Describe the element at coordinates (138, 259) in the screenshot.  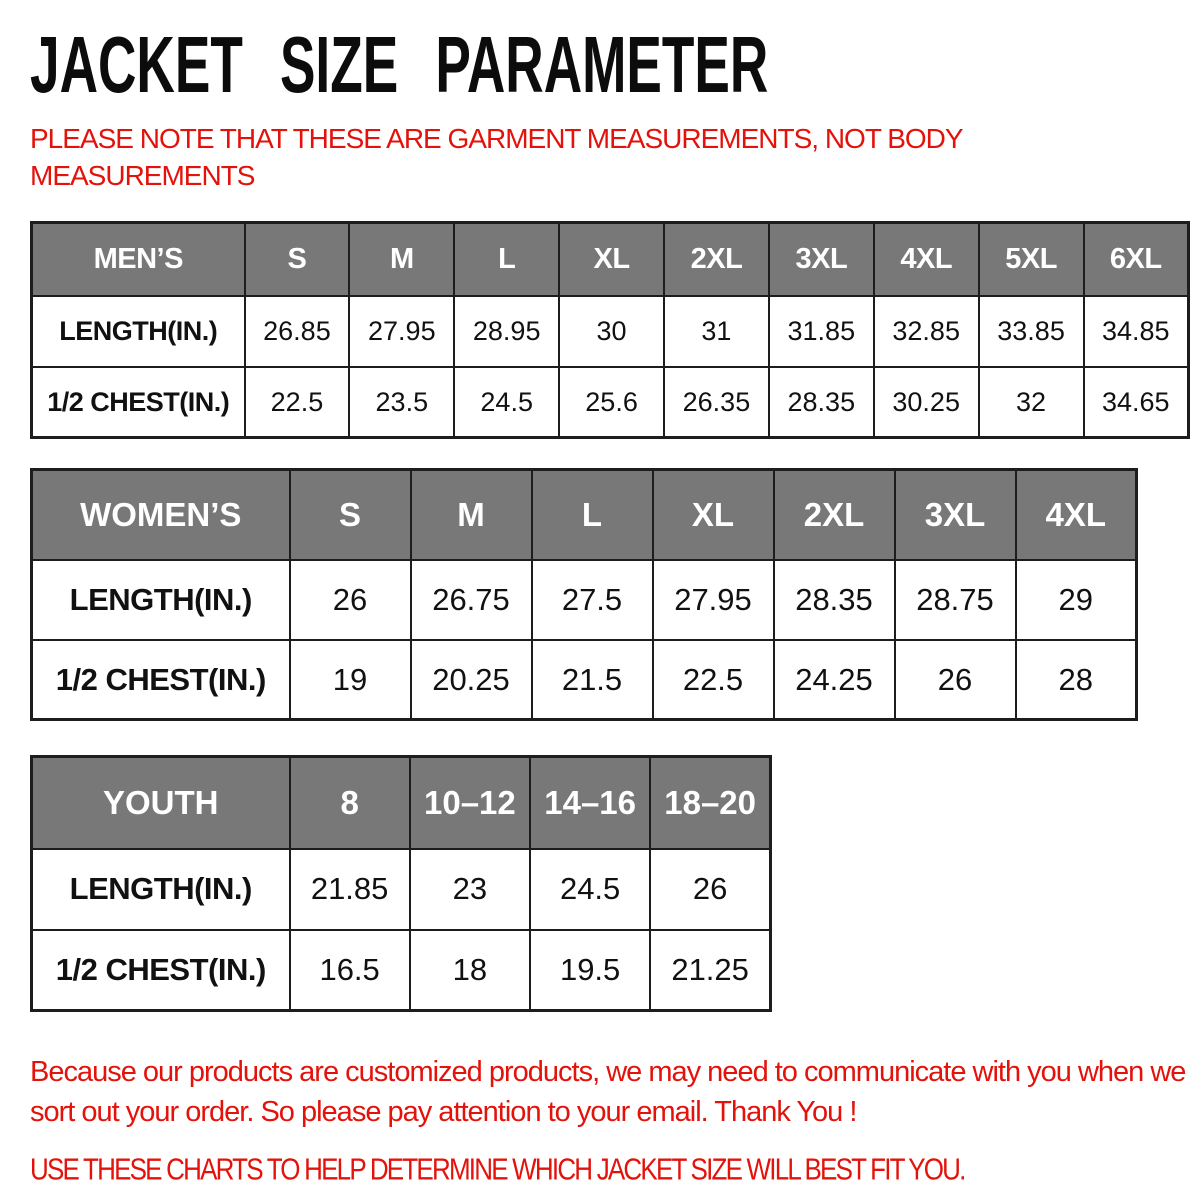
I see `table-title-cell: MEN’S` at that location.